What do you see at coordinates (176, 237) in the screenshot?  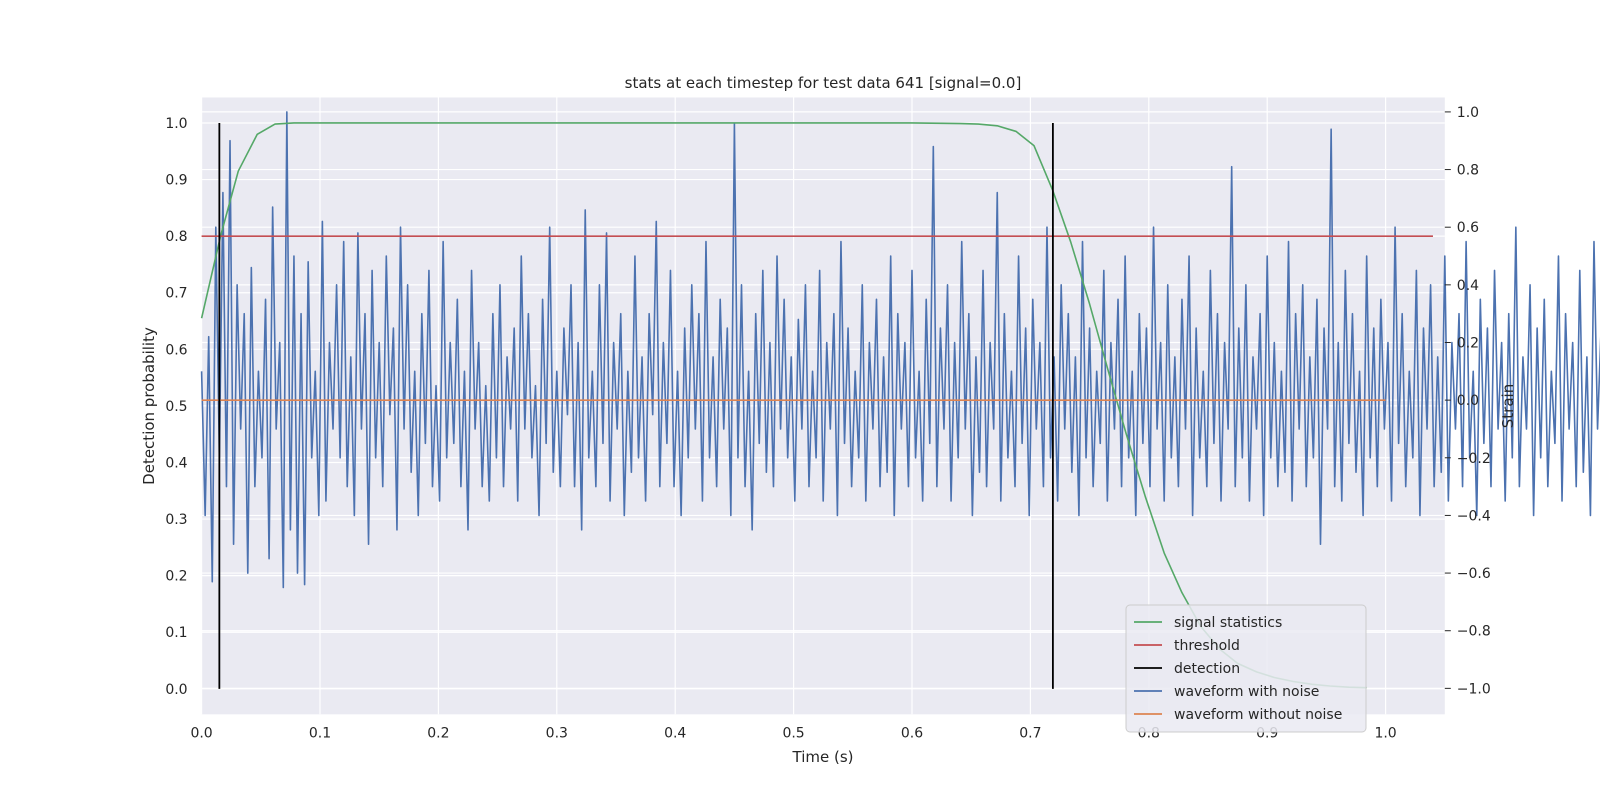 I see `y-tick-label: 0.8` at bounding box center [176, 237].